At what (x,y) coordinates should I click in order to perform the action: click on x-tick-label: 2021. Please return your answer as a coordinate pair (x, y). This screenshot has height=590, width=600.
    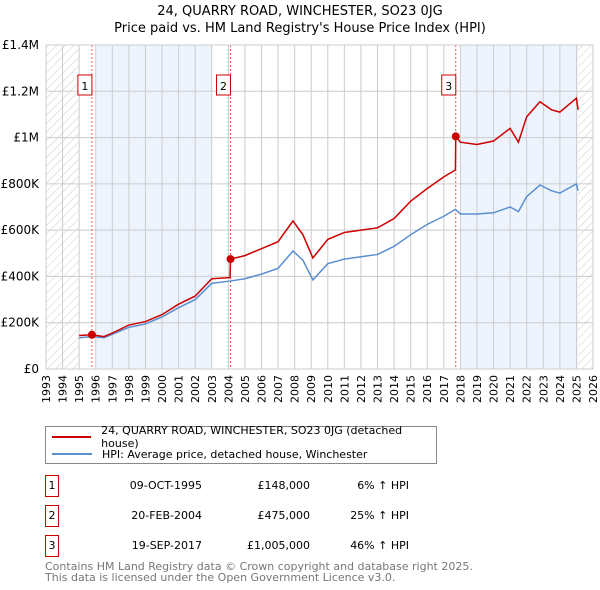
    Looking at the image, I should click on (510, 389).